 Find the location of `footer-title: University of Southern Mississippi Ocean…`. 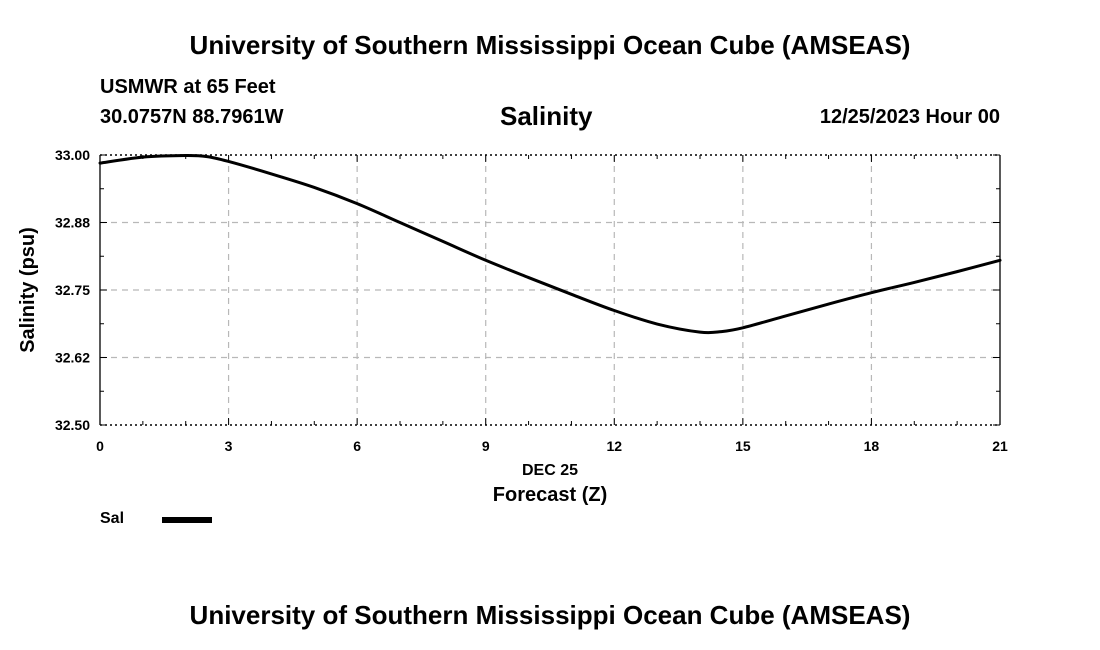

footer-title: University of Southern Mississippi Ocean… is located at coordinates (550, 615).